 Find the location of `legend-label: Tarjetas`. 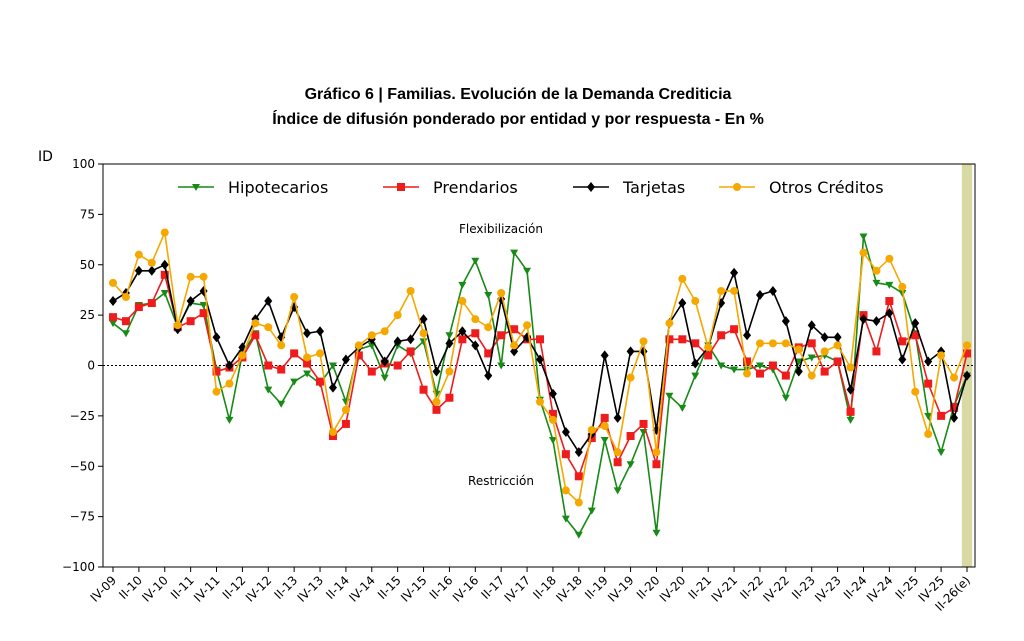

legend-label: Tarjetas is located at coordinates (653, 187).